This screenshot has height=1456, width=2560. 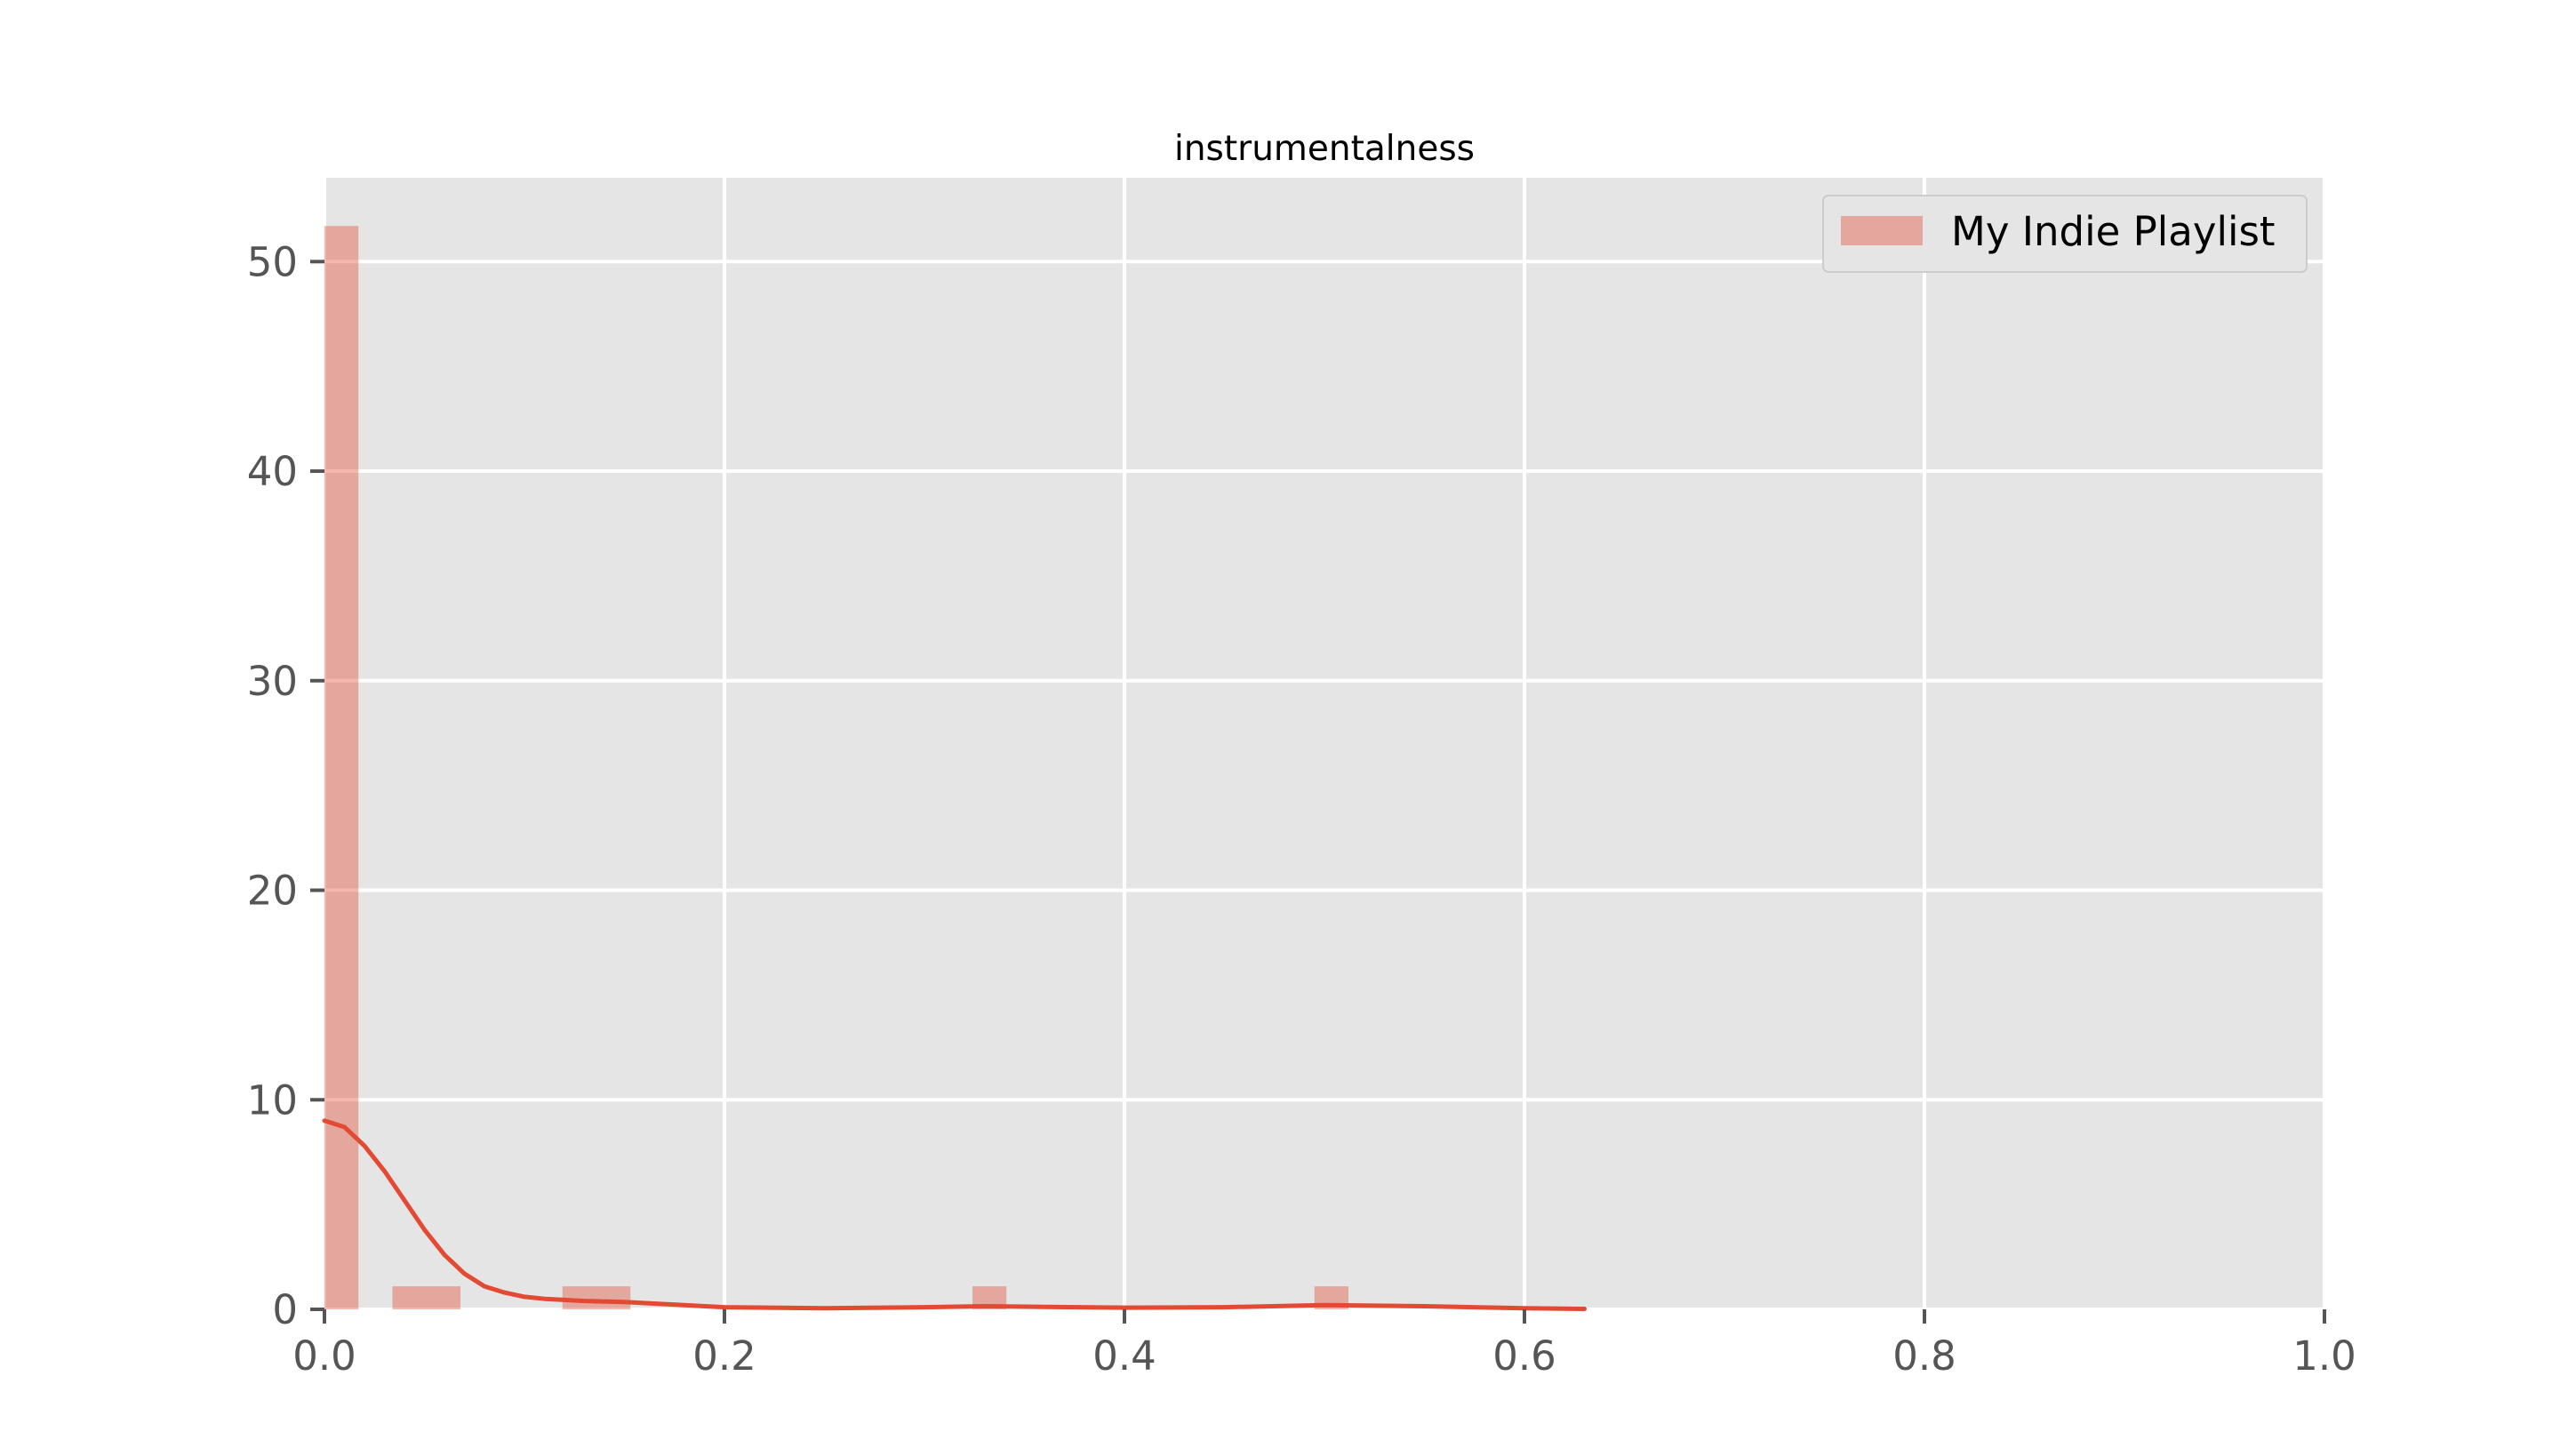 I want to click on chart-title: instrumentalness, so click(x=1324, y=149).